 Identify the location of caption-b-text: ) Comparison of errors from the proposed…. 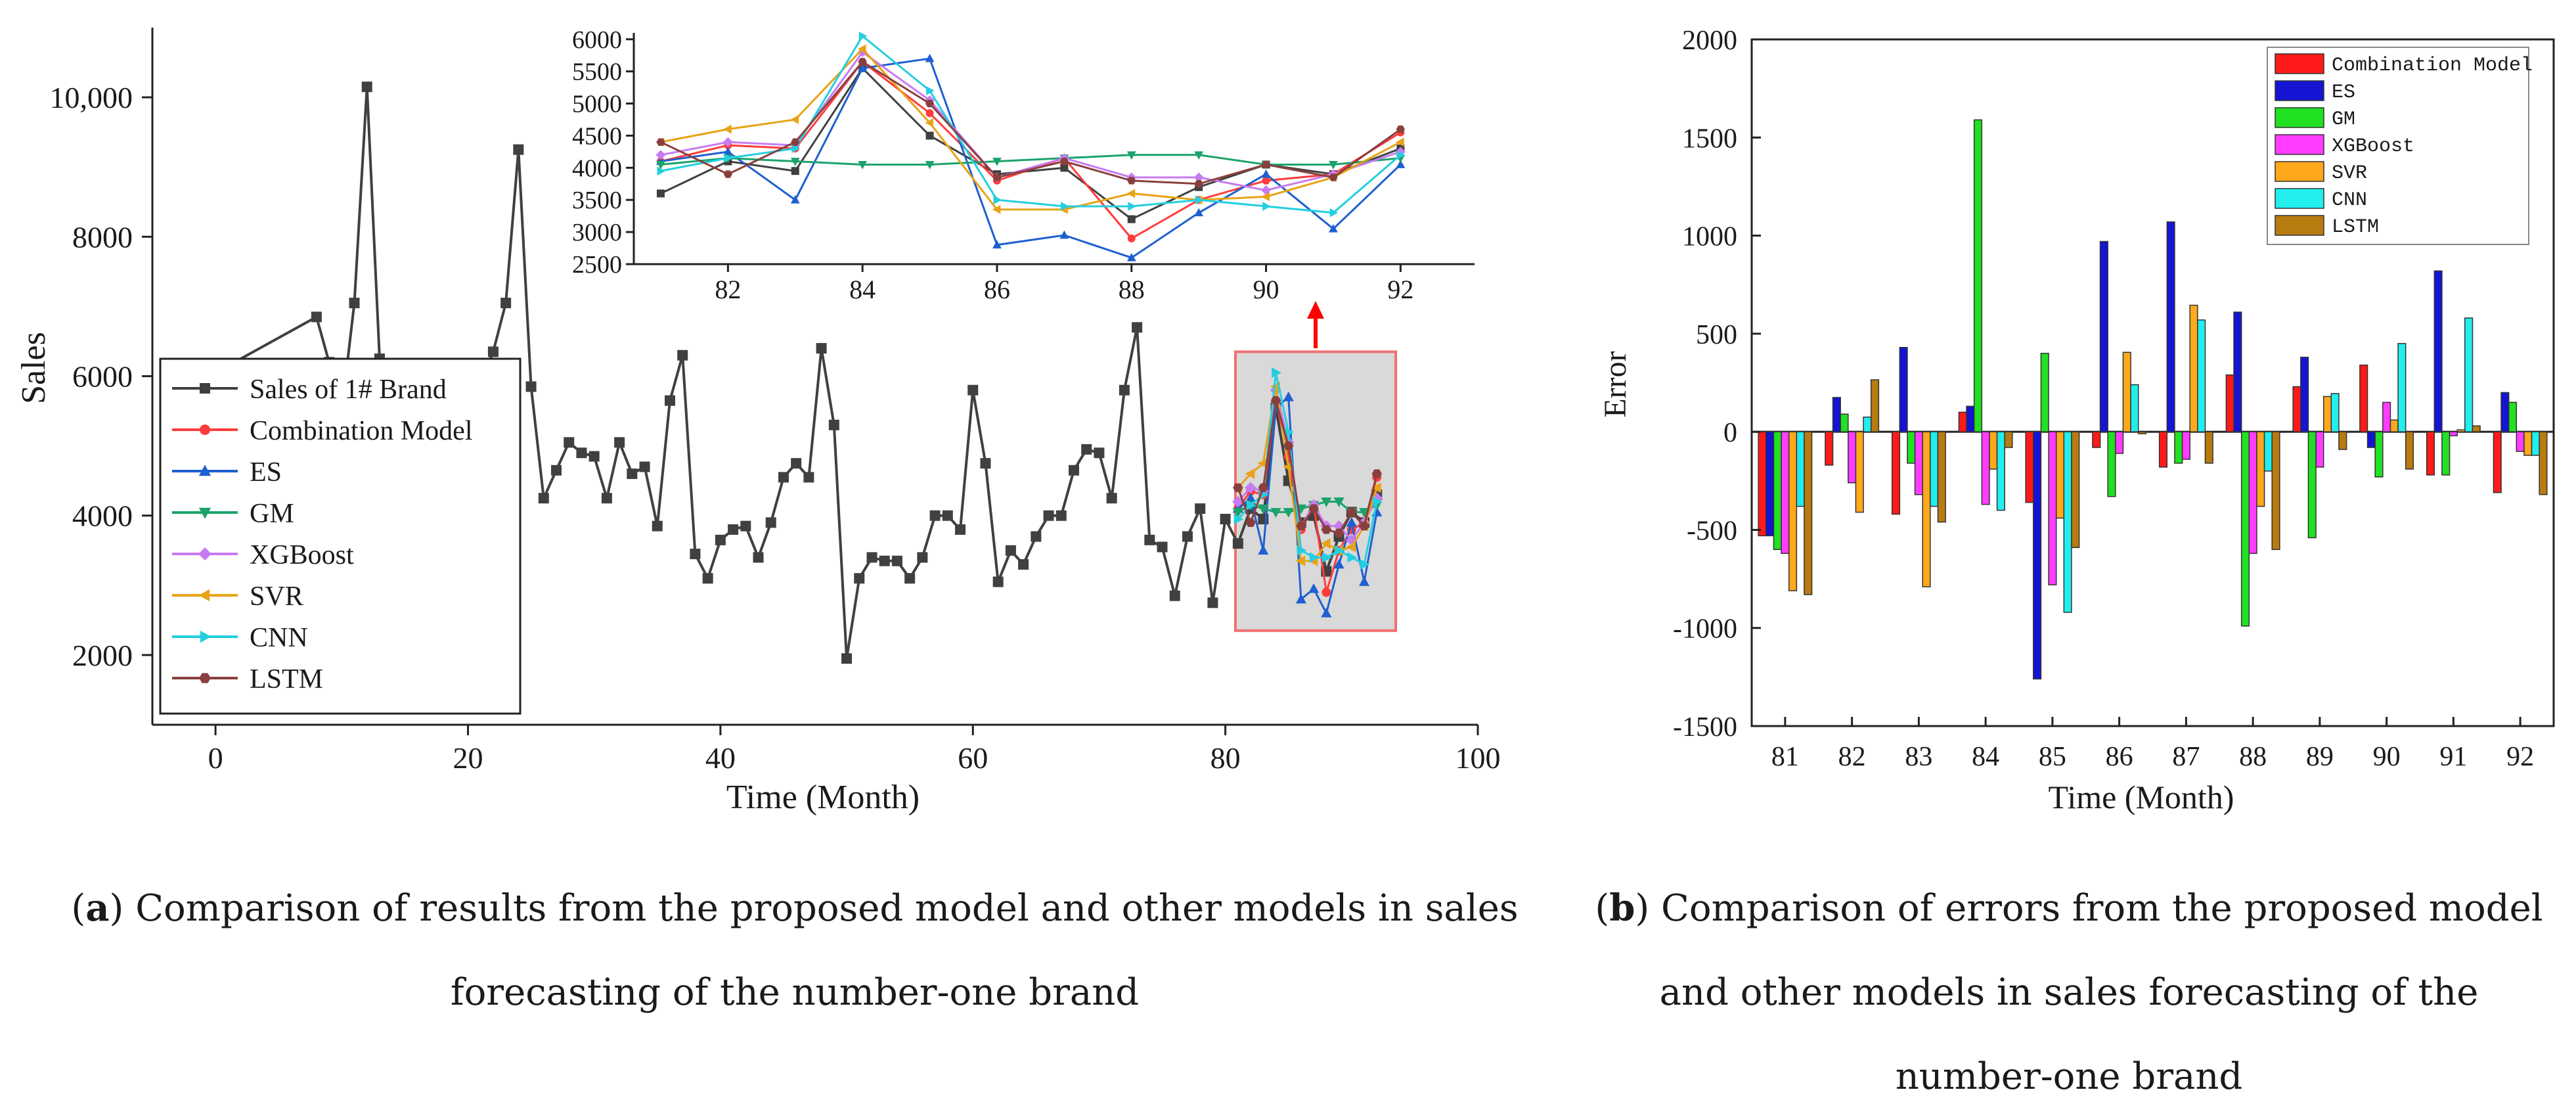
(2089, 992).